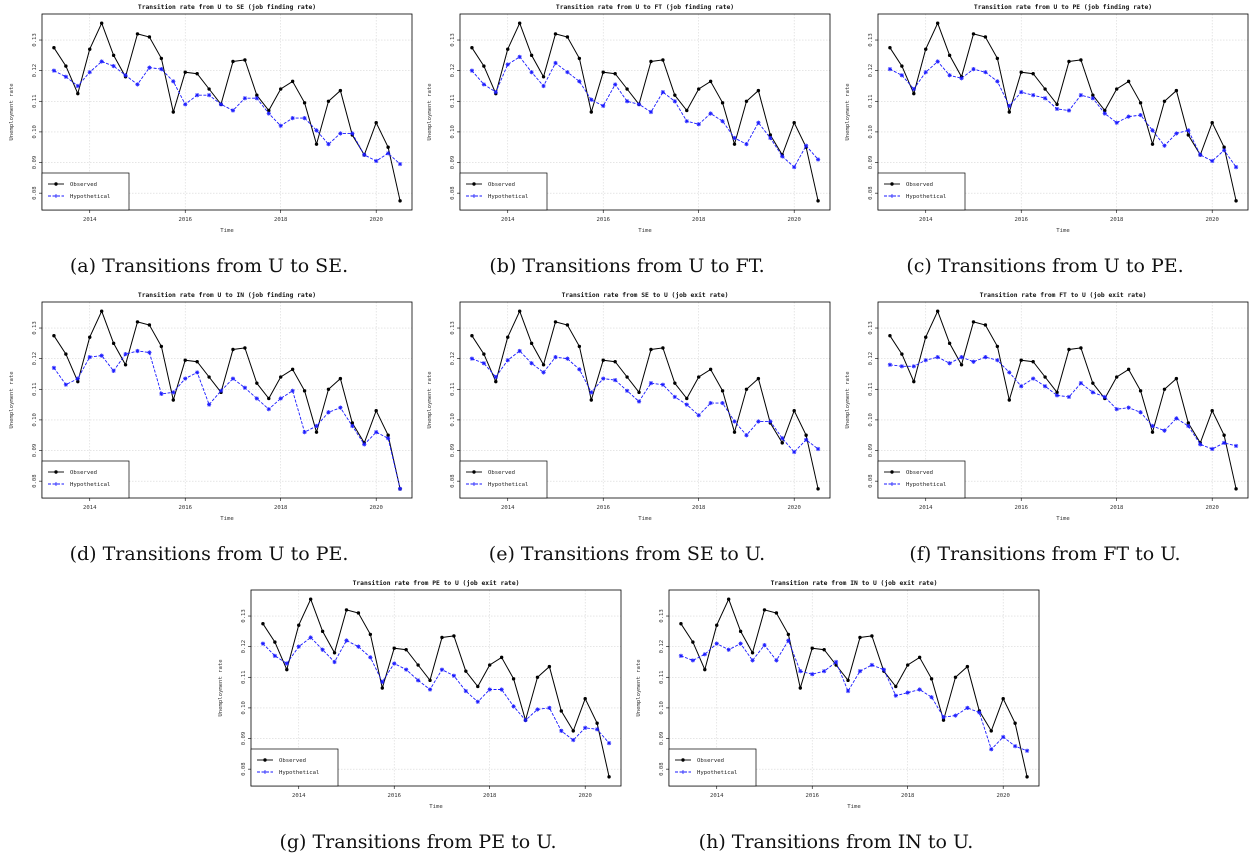 This screenshot has height=865, width=1254. What do you see at coordinates (503, 191) in the screenshot?
I see `legend-box` at bounding box center [503, 191].